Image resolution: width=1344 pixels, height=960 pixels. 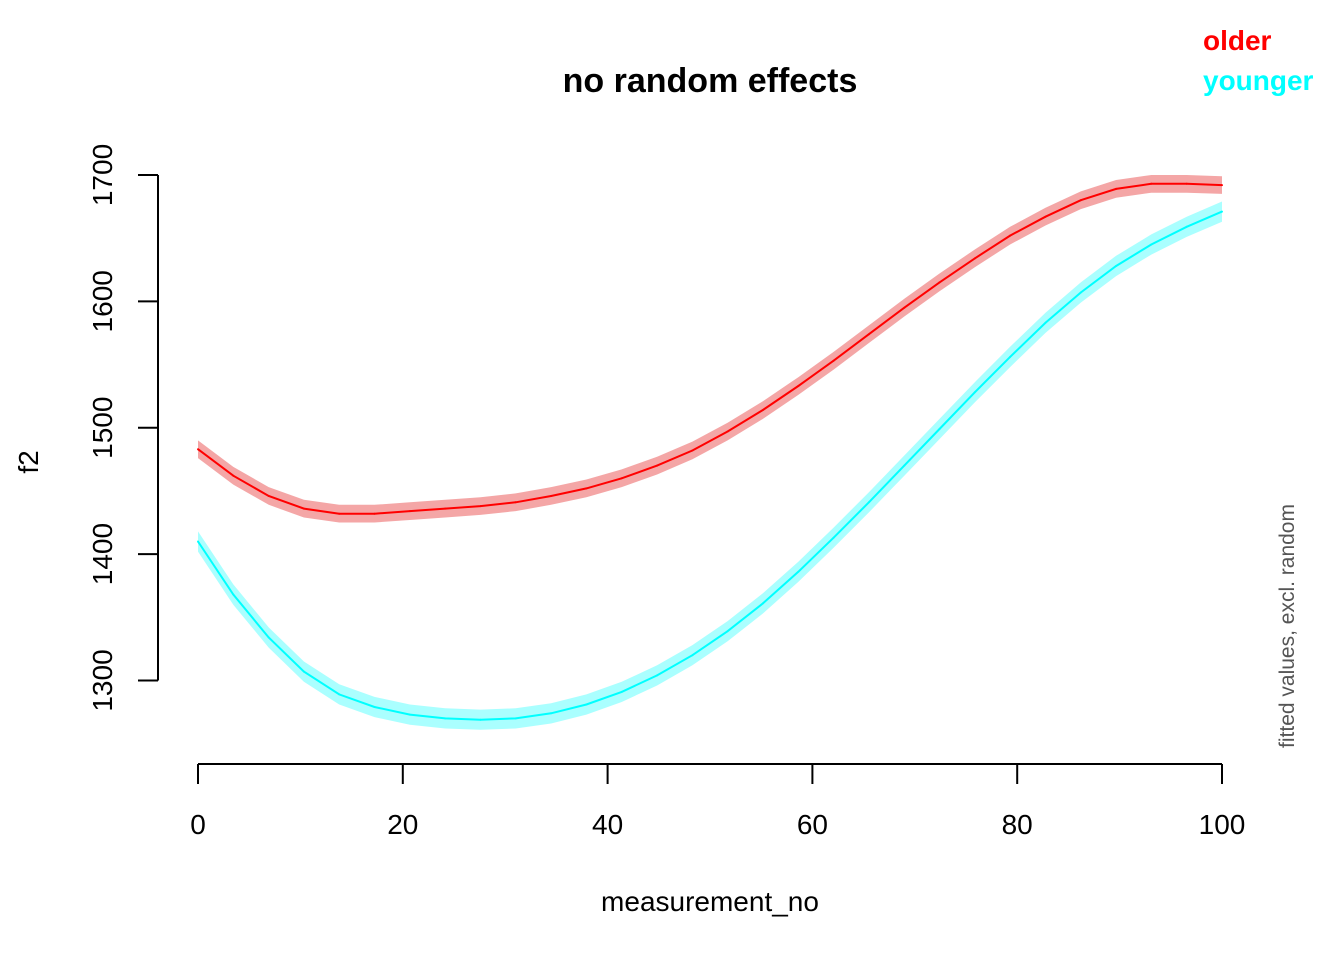 What do you see at coordinates (1237, 40) in the screenshot?
I see `legend-entry-older: older` at bounding box center [1237, 40].